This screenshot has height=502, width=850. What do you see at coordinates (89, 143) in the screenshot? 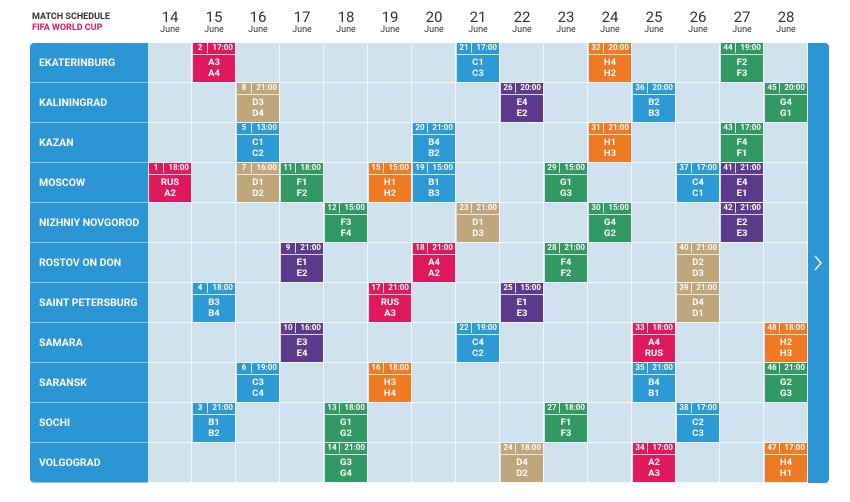
I see `city-name: KAZAN` at bounding box center [89, 143].